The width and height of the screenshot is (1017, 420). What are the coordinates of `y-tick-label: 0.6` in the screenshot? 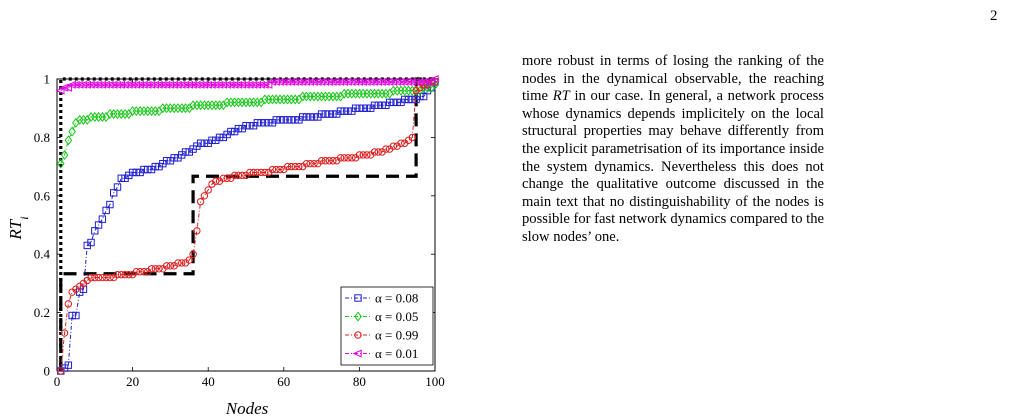 It's located at (42, 195).